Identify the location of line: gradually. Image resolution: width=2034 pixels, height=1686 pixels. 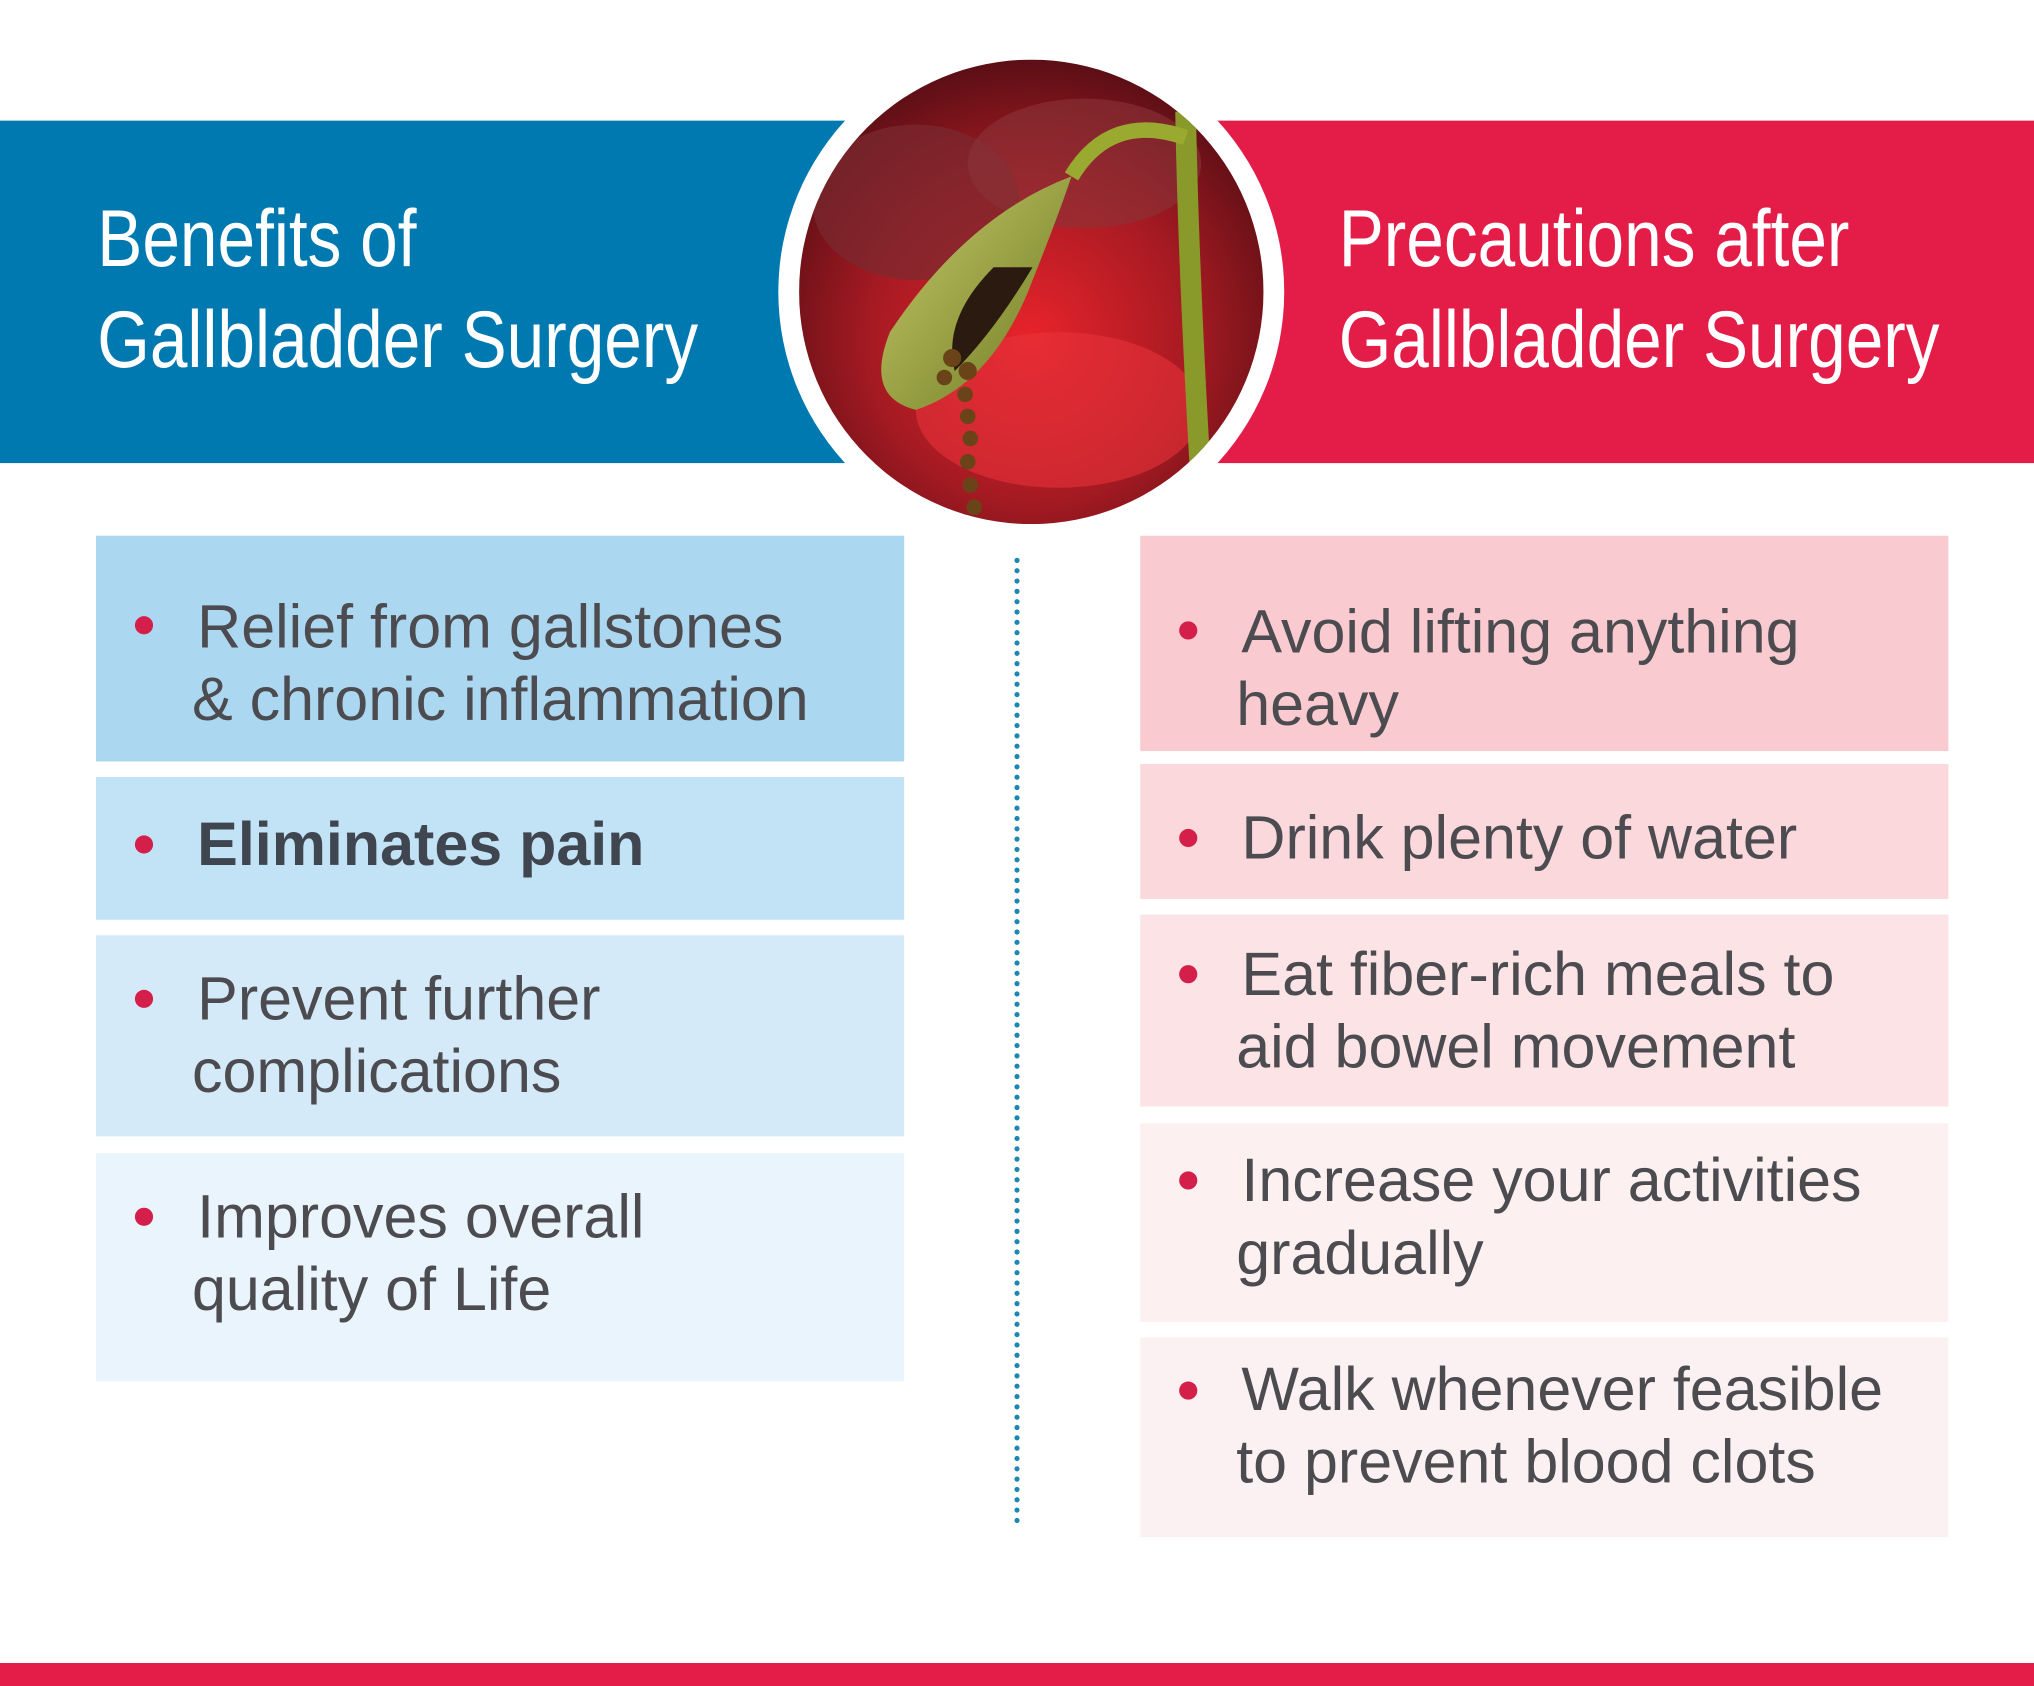
(1360, 1252).